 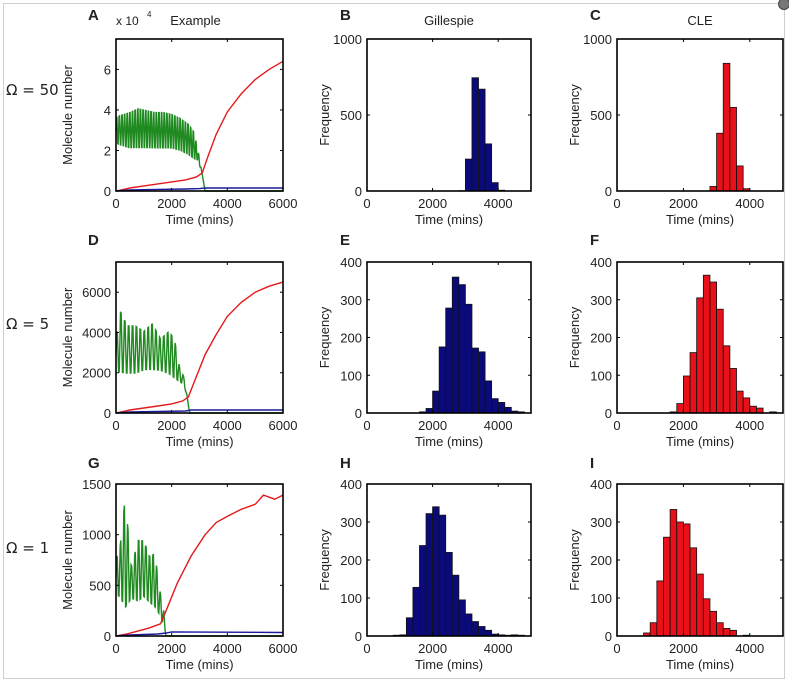 What do you see at coordinates (27, 324) in the screenshot?
I see `row-label-omega-5: Ω = 5` at bounding box center [27, 324].